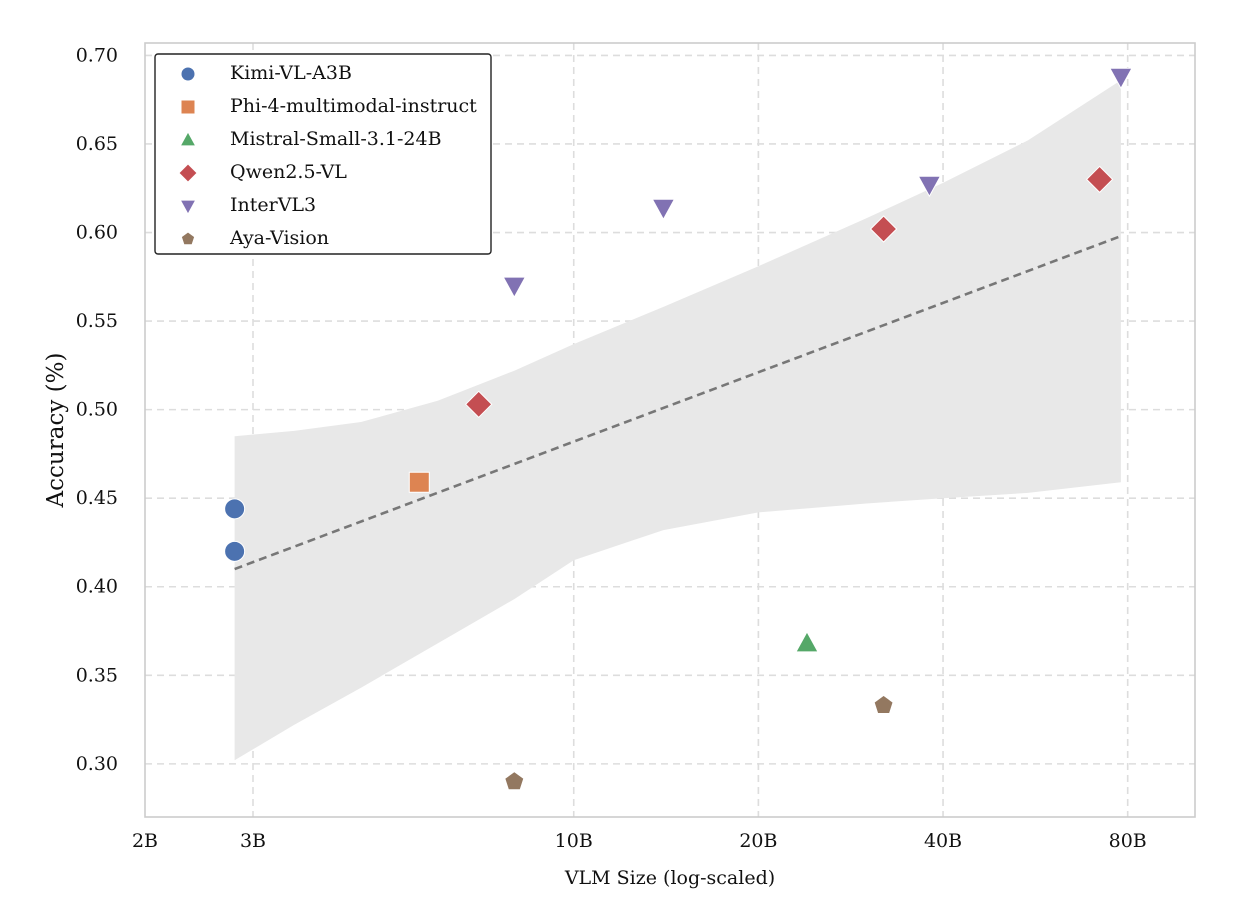 The width and height of the screenshot is (1258, 909). Describe the element at coordinates (97, 321) in the screenshot. I see `y-tick-label: 0.55` at that location.